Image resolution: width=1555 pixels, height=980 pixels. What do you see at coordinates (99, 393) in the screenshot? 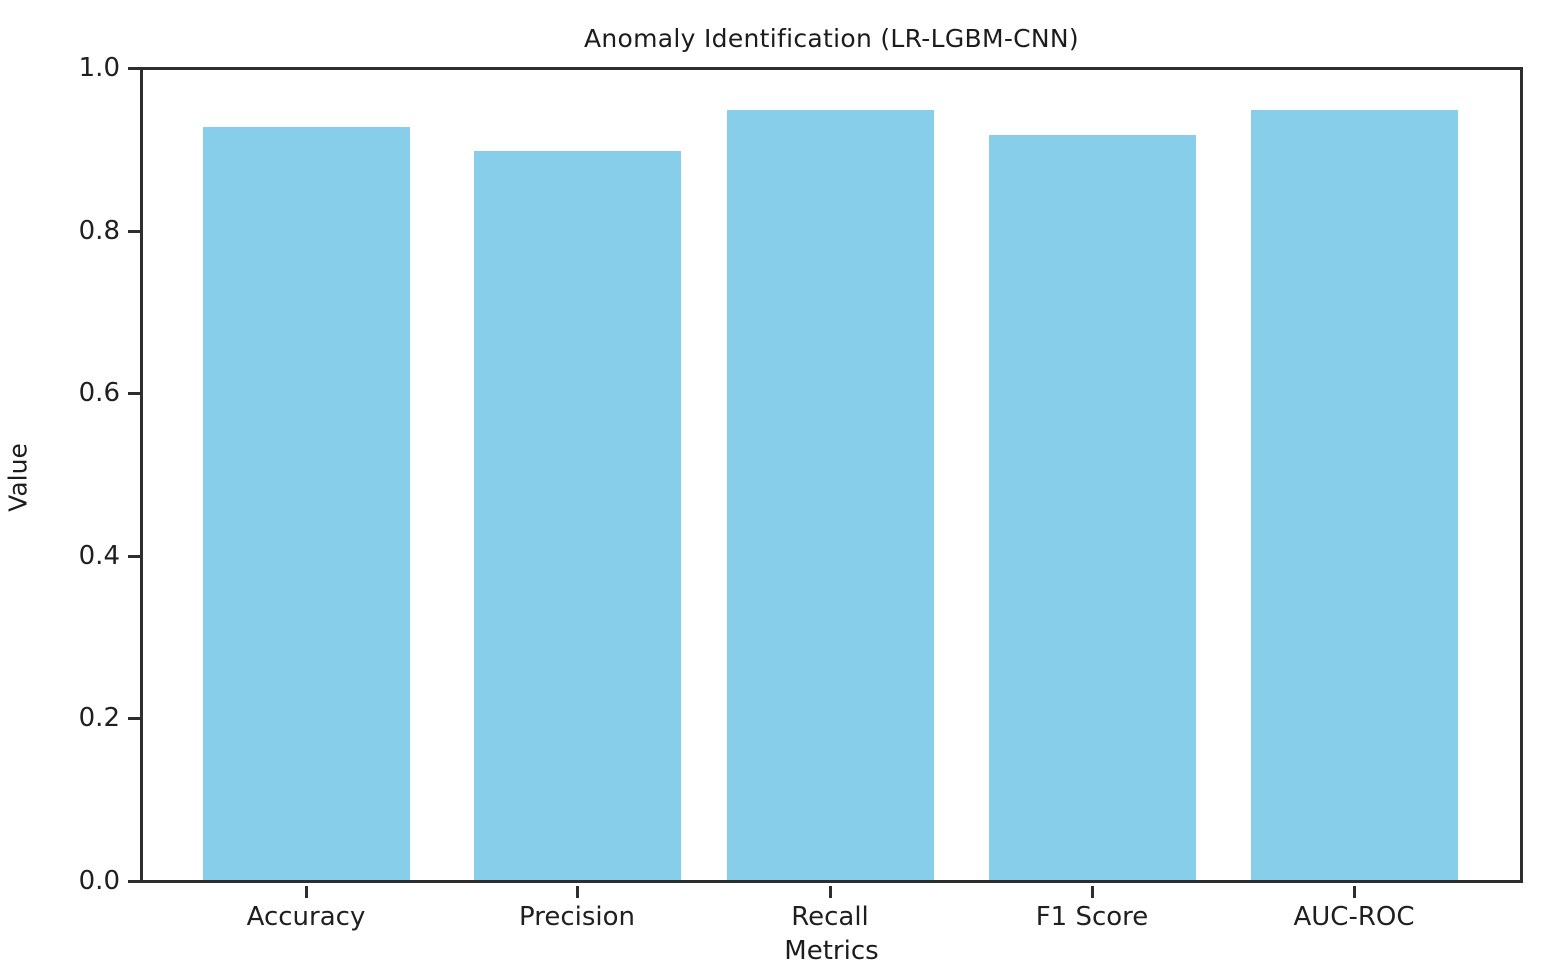
I see `y-tick-label: 0.6` at bounding box center [99, 393].